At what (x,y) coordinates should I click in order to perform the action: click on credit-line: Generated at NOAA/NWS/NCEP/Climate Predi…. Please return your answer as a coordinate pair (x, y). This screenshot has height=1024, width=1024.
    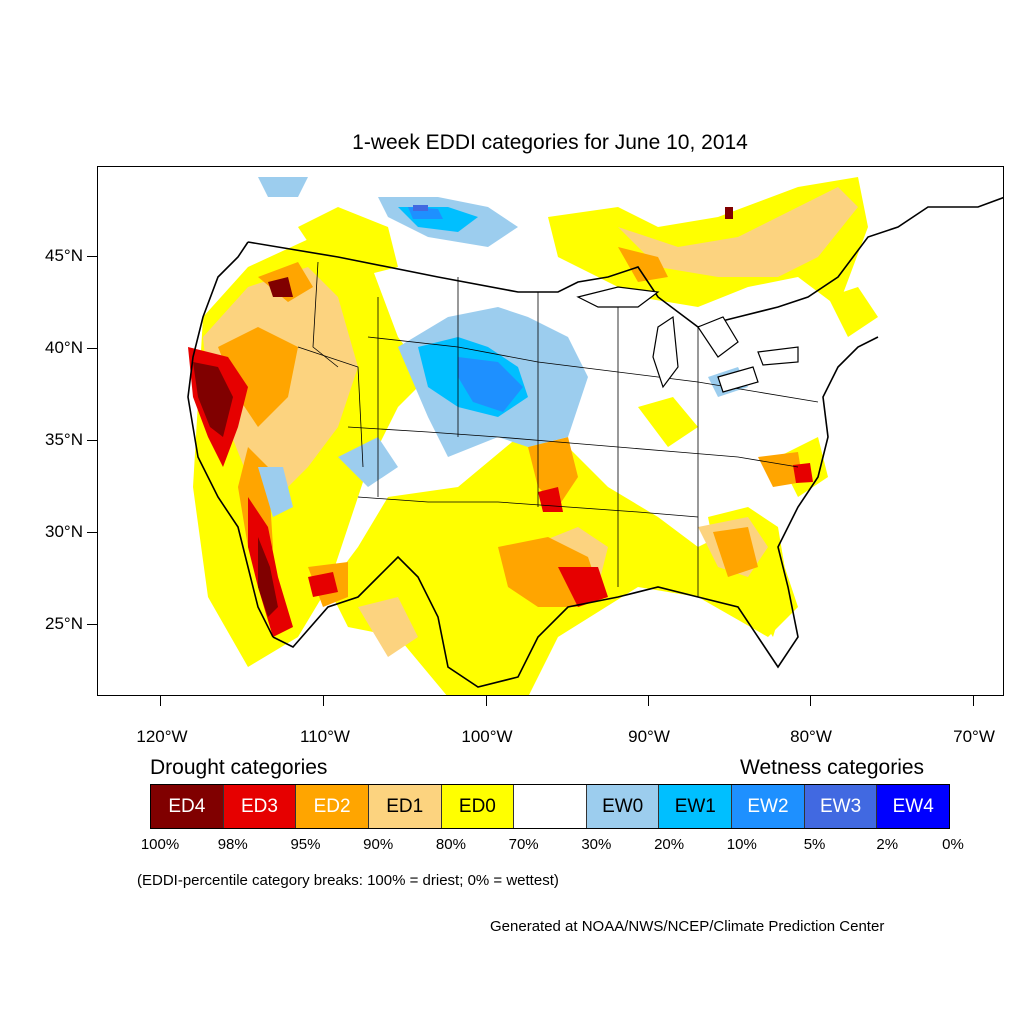
    Looking at the image, I should click on (687, 926).